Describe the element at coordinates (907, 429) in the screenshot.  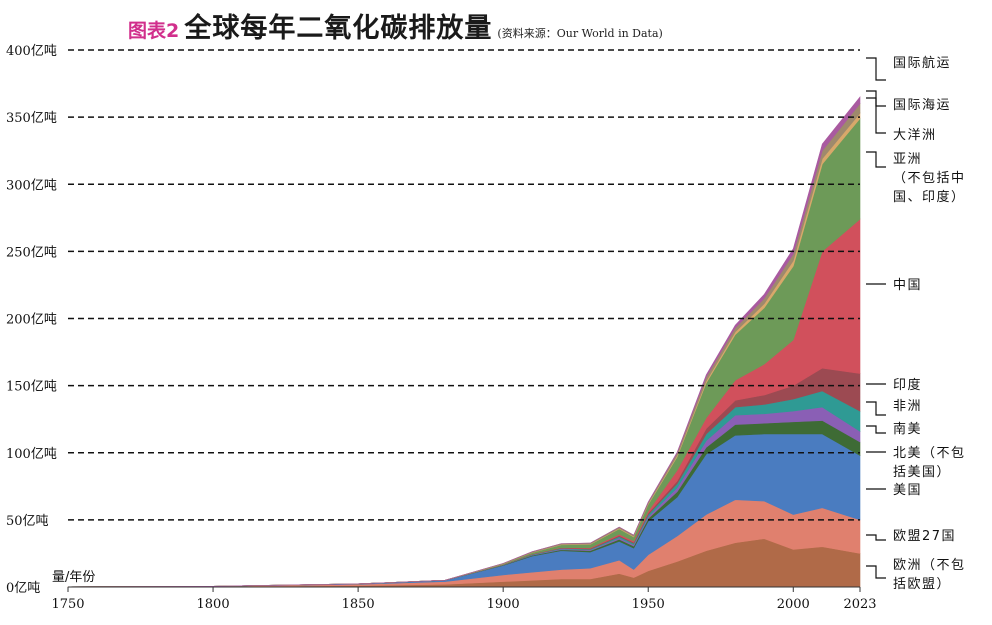
I see `legend-label-8: 南美` at that location.